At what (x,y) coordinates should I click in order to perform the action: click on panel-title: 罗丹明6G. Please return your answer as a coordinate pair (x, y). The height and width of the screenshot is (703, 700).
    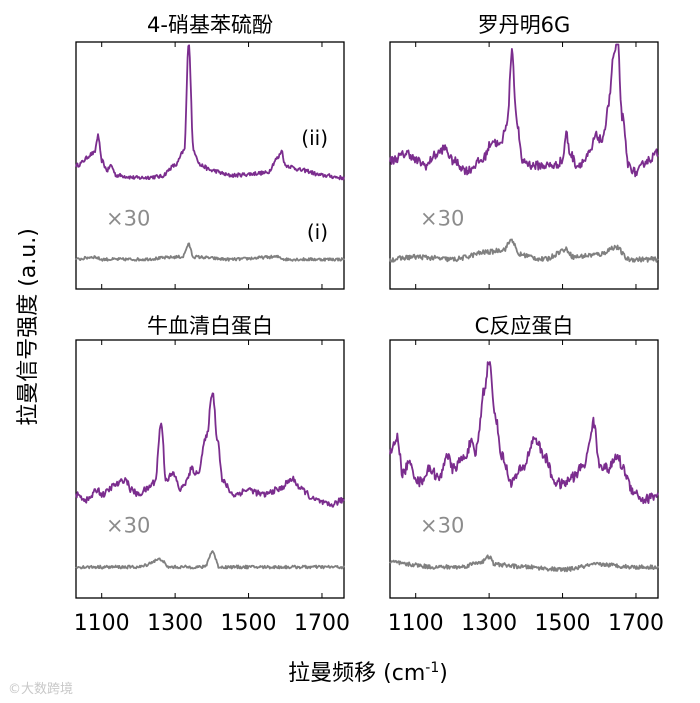
    Looking at the image, I should click on (524, 25).